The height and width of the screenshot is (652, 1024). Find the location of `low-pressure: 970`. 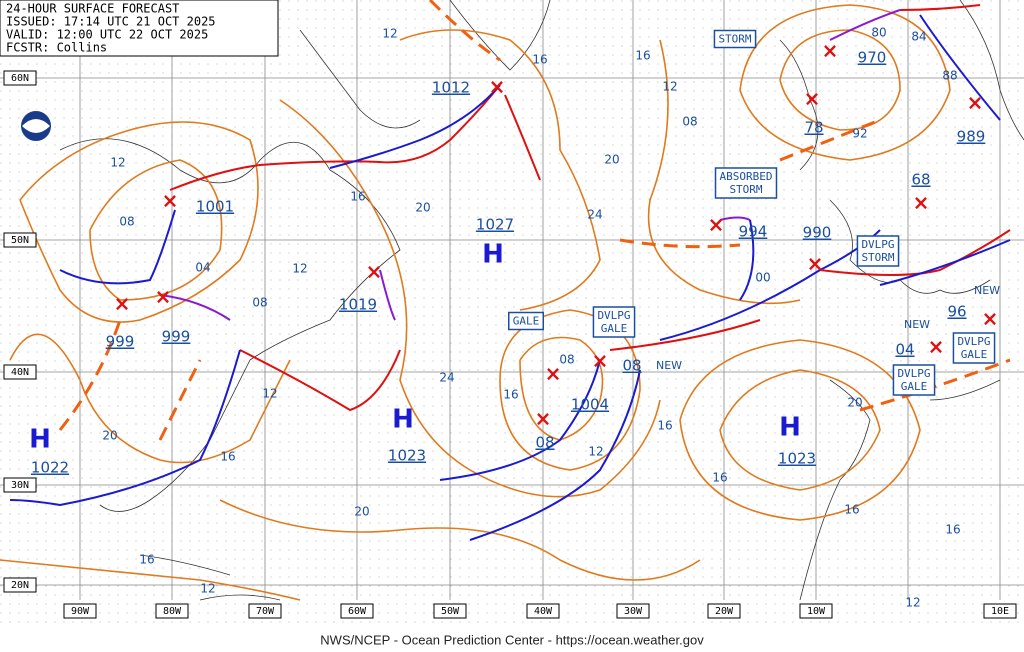

low-pressure: 970 is located at coordinates (872, 58).